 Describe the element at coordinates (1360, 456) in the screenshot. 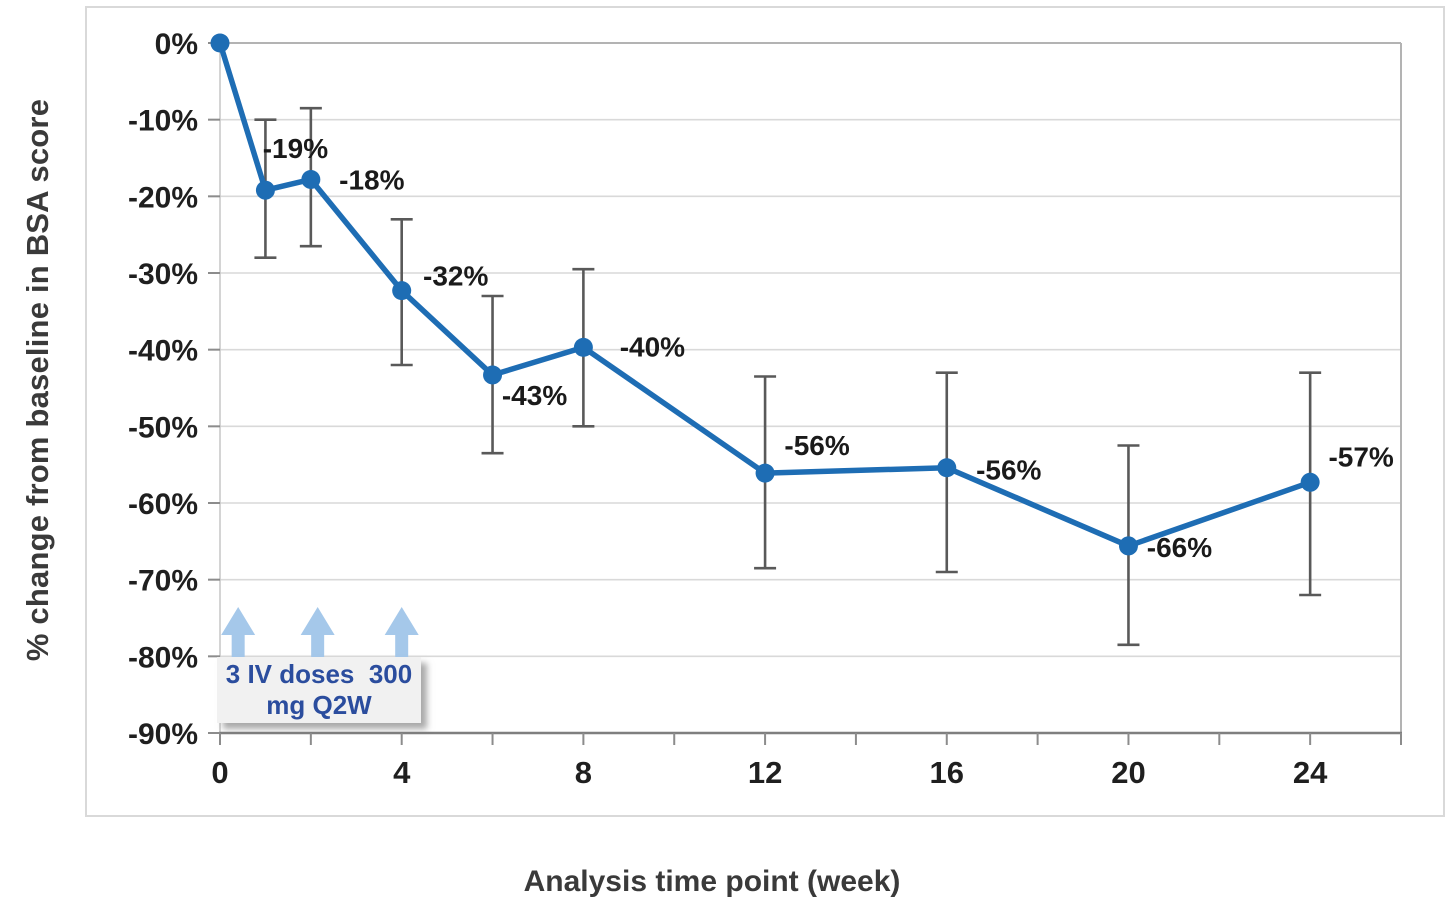

I see `data-point-label: -57%` at that location.